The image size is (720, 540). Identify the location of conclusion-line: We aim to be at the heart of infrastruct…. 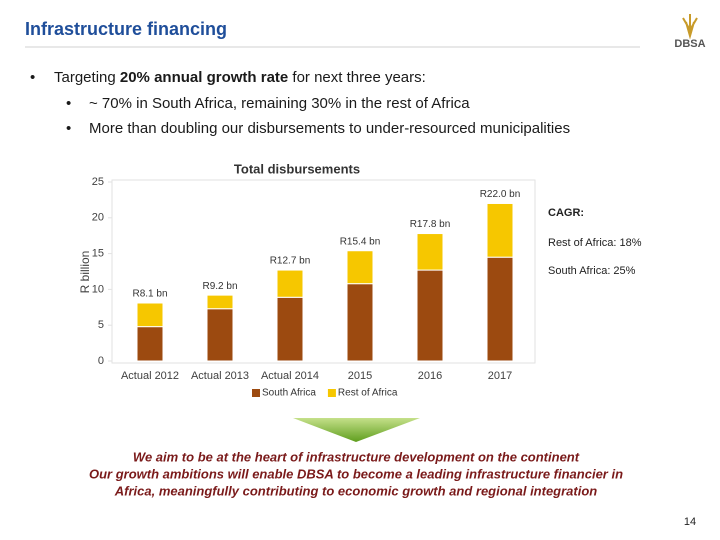
(356, 456).